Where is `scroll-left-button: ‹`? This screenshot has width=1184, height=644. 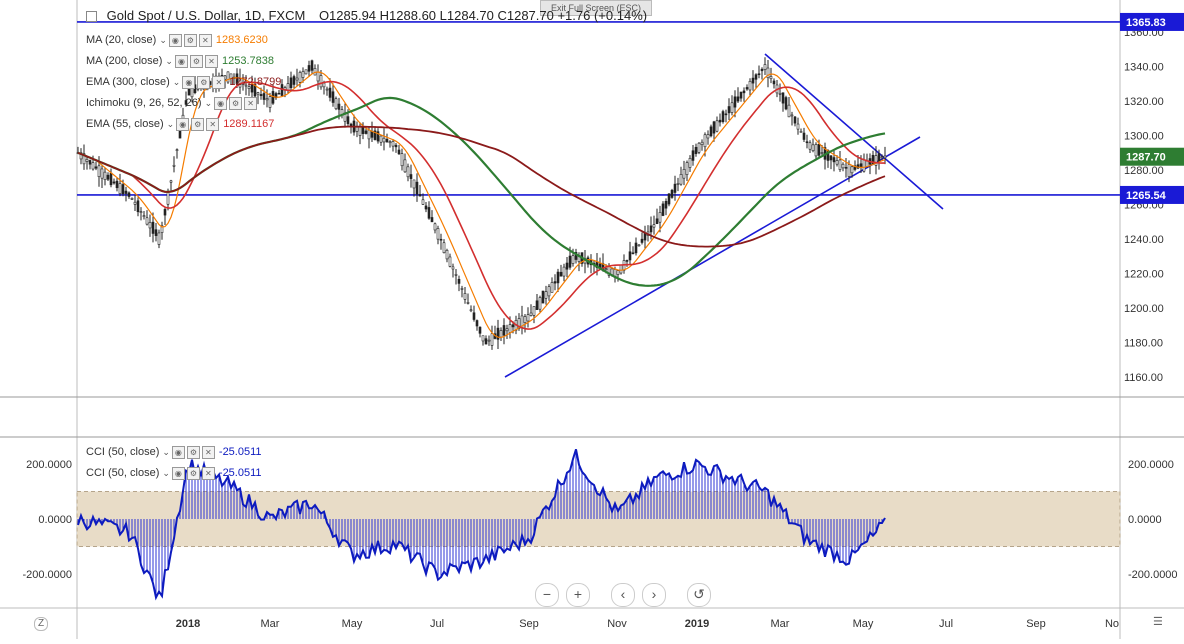
scroll-left-button: ‹ is located at coordinates (623, 595).